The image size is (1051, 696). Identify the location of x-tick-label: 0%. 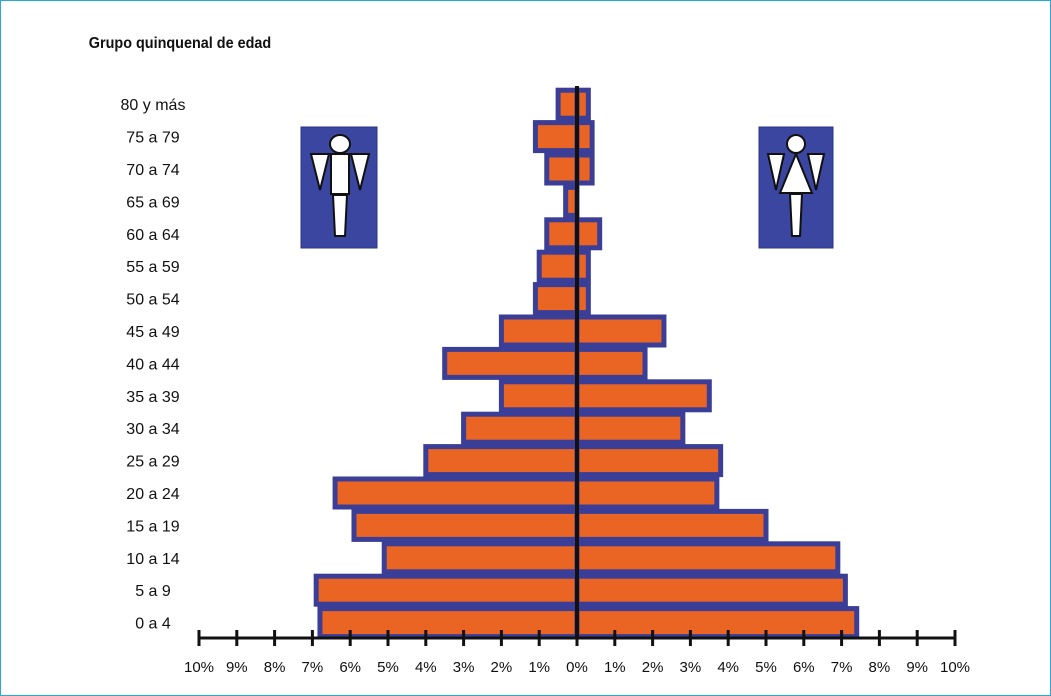
(577, 667).